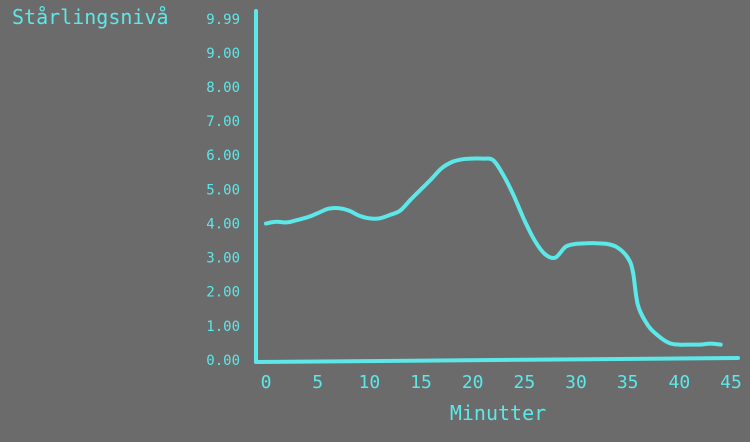 Image resolution: width=750 pixels, height=442 pixels. I want to click on x-tick-label: 15, so click(421, 382).